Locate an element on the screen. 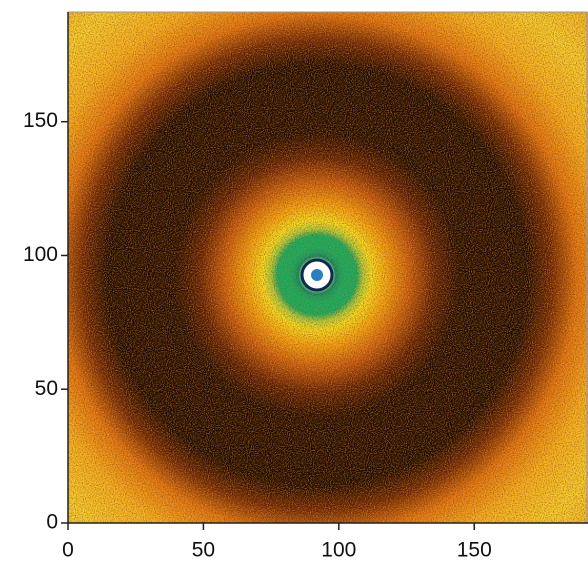  x-tick-label: 150 is located at coordinates (474, 550).